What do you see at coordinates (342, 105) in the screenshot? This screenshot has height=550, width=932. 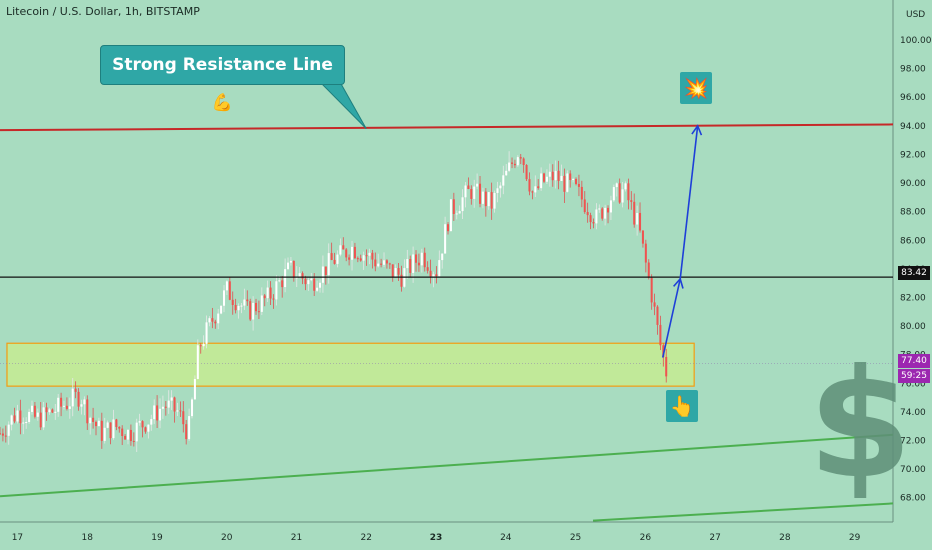 I see `callout-pointer` at bounding box center [342, 105].